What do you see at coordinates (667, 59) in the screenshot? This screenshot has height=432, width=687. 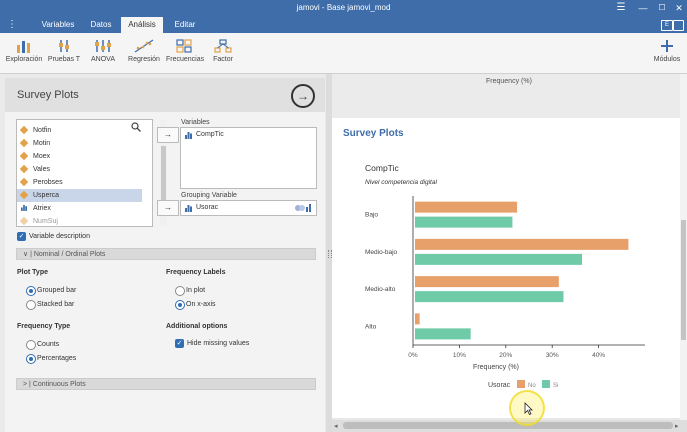 I see `modules-label: Módulos` at bounding box center [667, 59].